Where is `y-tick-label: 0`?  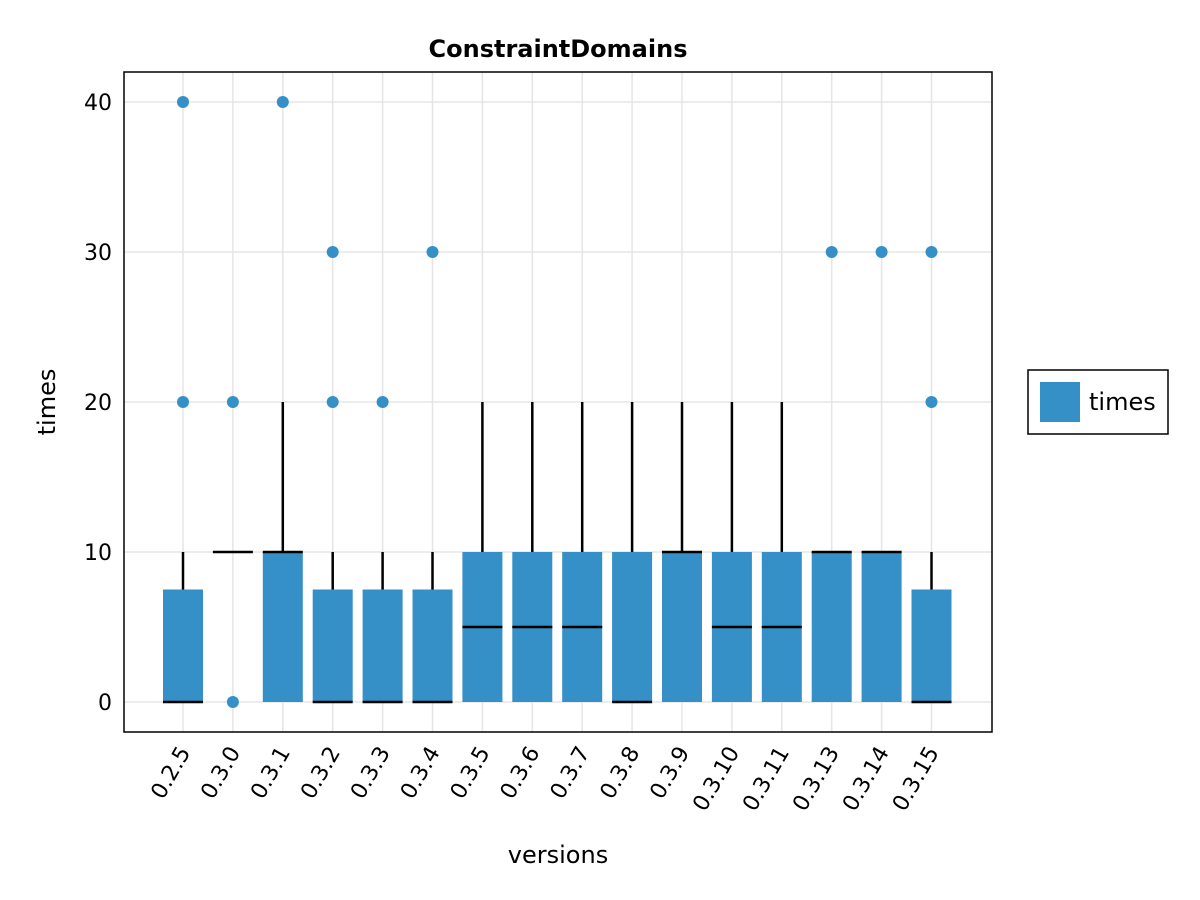
y-tick-label: 0 is located at coordinates (105, 703).